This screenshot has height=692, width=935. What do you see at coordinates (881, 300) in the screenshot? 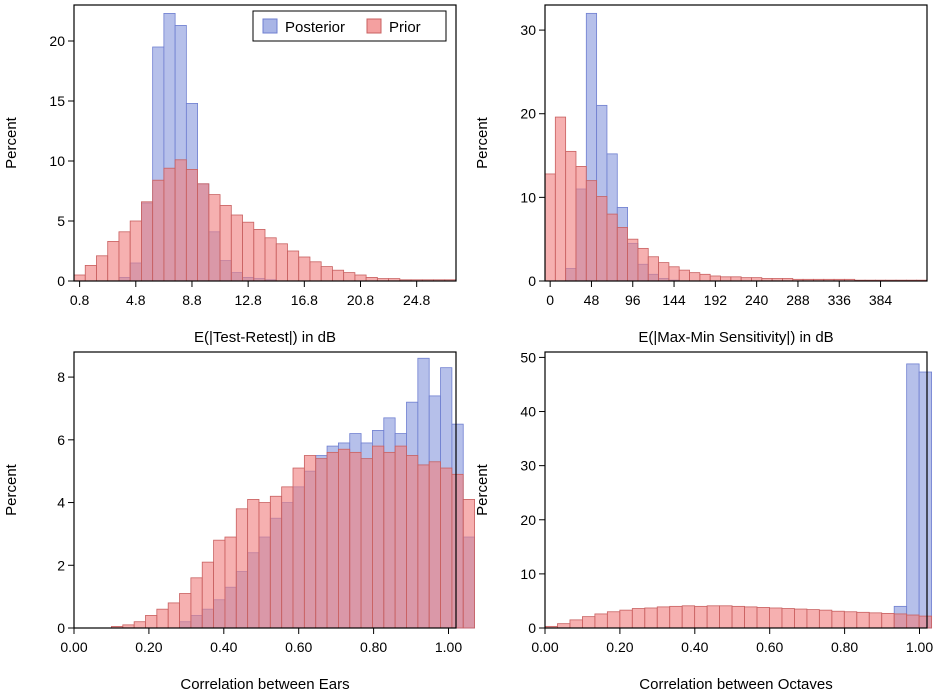
I see `x-tick-label: 384` at bounding box center [881, 300].